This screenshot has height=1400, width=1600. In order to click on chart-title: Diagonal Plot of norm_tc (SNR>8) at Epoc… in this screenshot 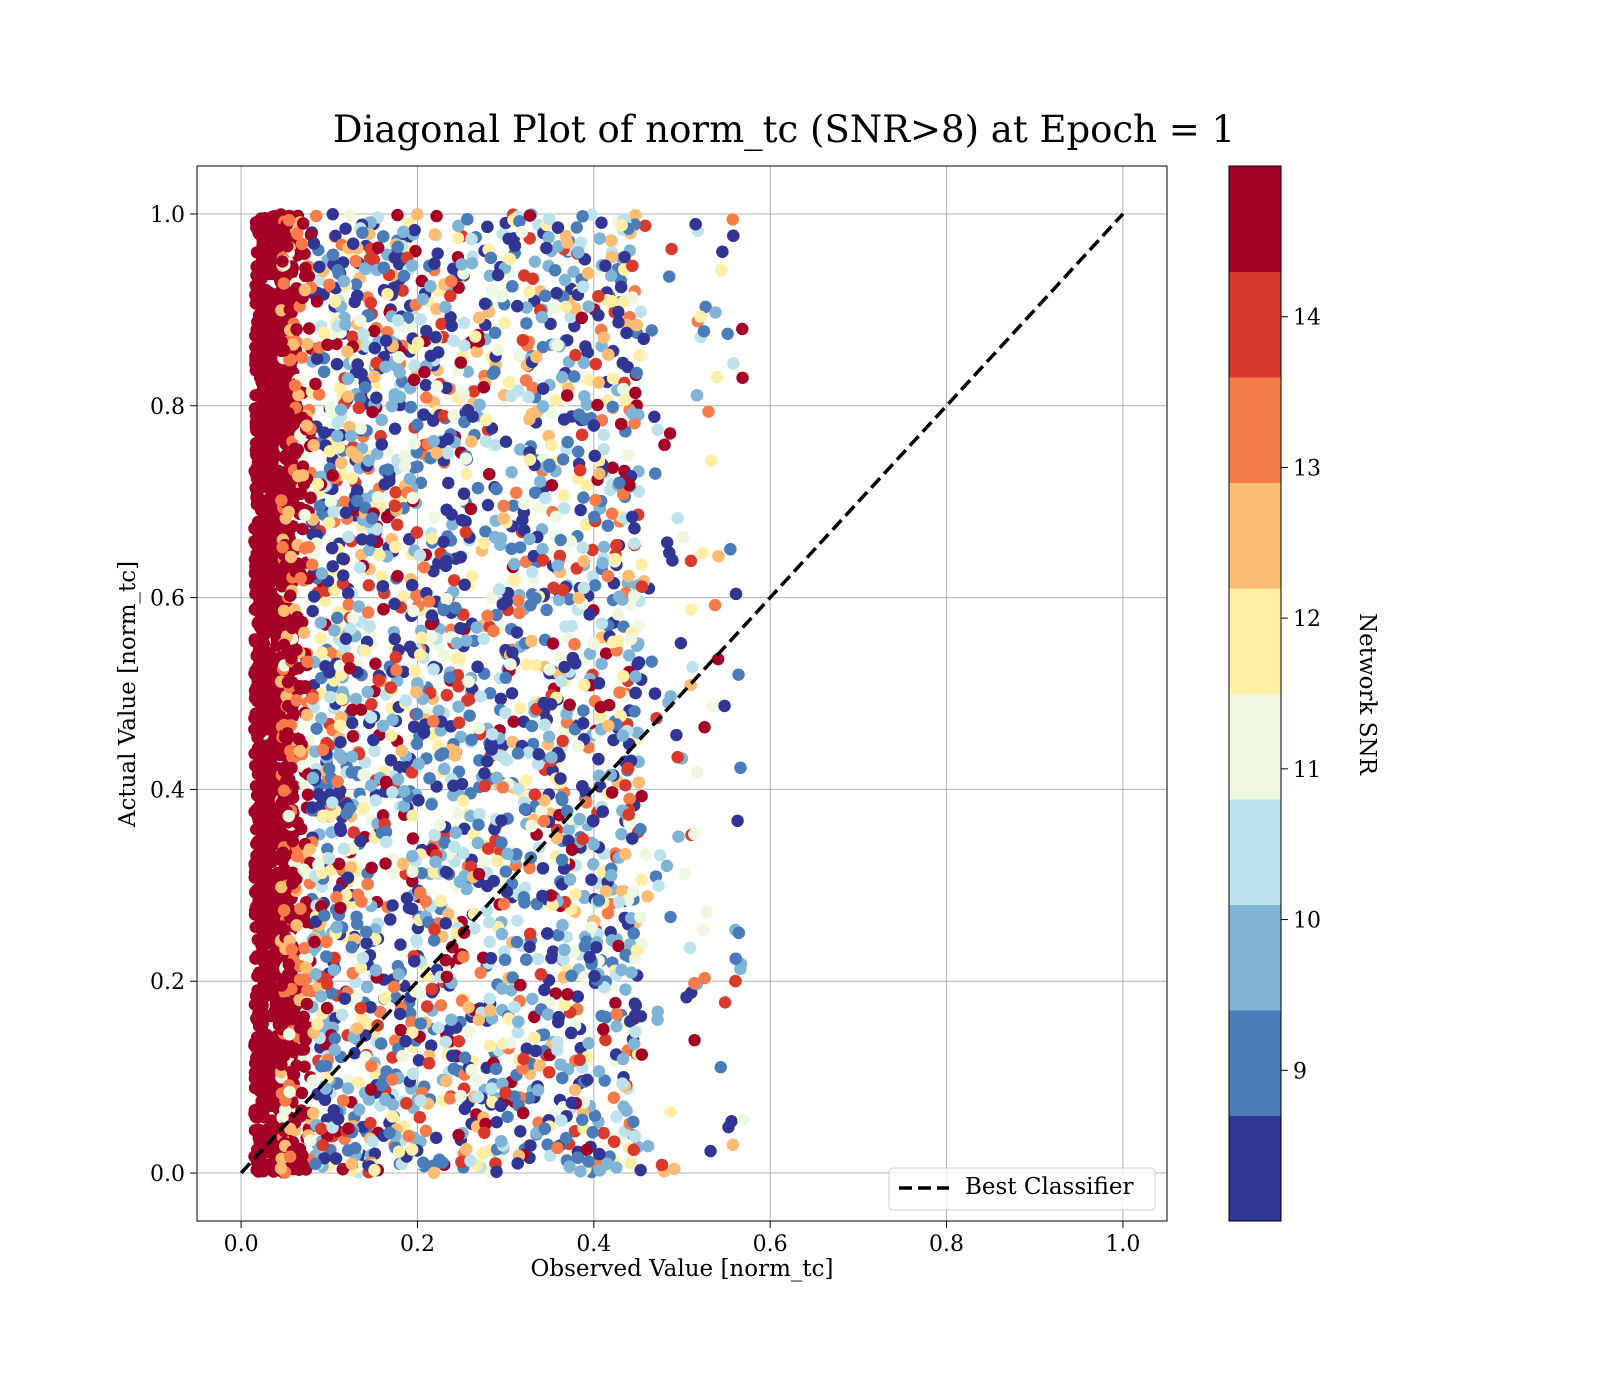, I will do `click(784, 130)`.